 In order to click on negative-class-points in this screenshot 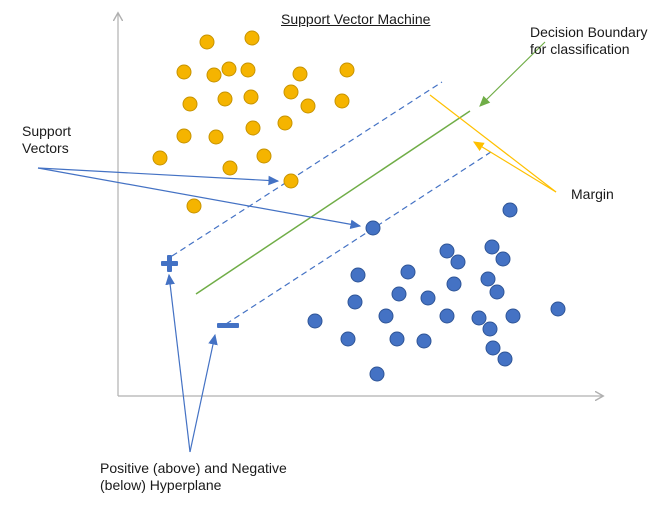, I will do `click(436, 292)`.